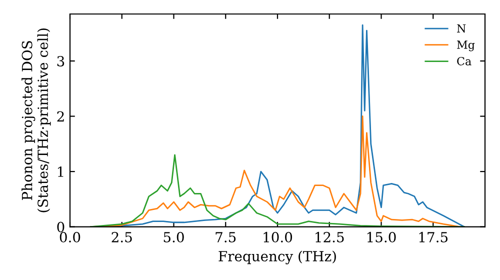 The image size is (500, 280). Describe the element at coordinates (122, 237) in the screenshot. I see `x-tick-label: 2.5` at that location.